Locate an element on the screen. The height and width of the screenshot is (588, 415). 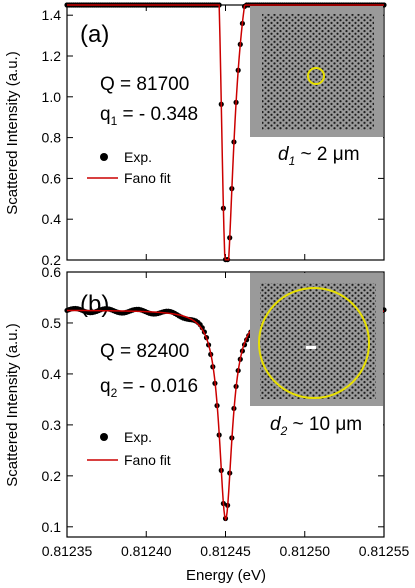
panel-a-y-axis-title: Scattered Intensity (a.u.) is located at coordinates (12, 132).